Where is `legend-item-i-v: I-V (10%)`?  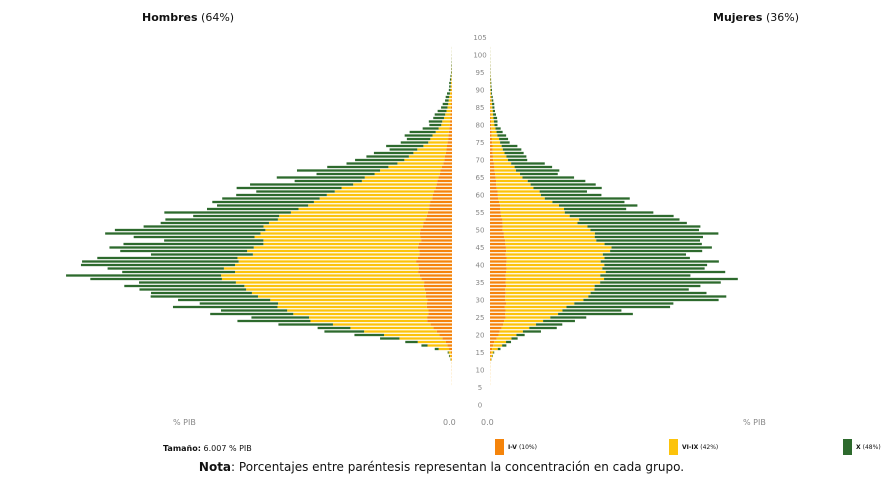
legend-item-i-v: I-V (10%) is located at coordinates (516, 447).